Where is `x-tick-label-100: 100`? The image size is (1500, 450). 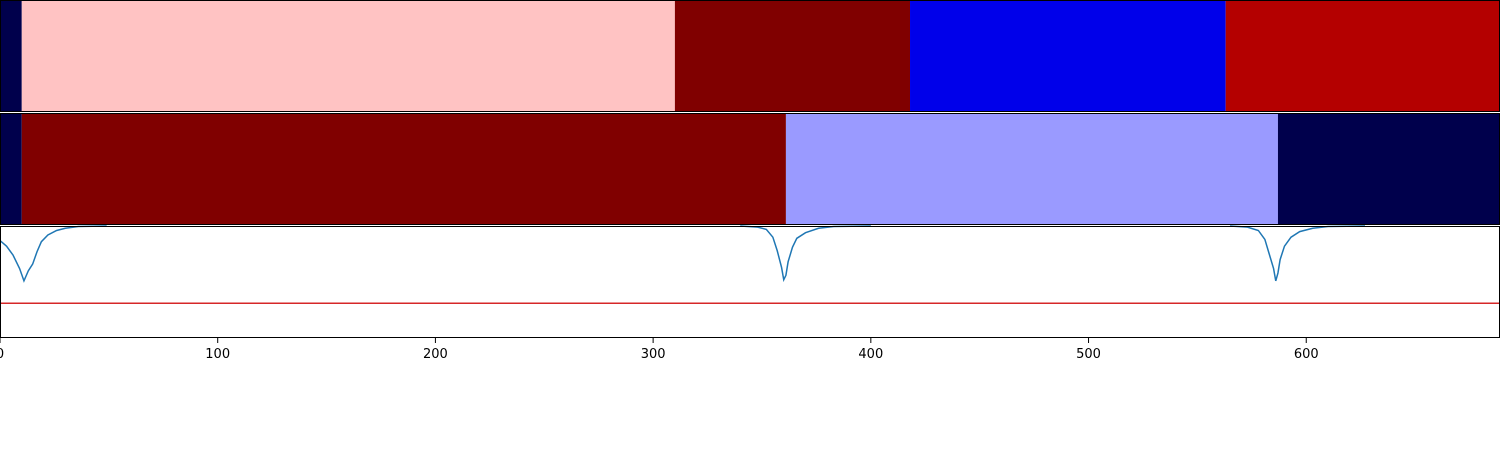 x-tick-label-100: 100 is located at coordinates (217, 354).